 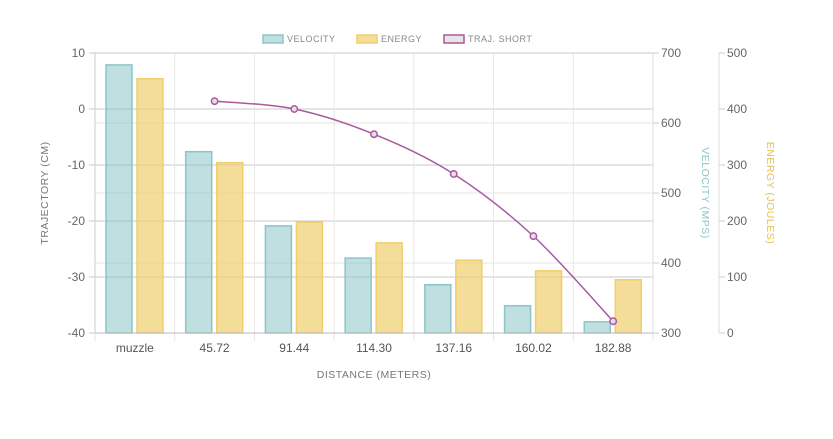 What do you see at coordinates (79, 53) in the screenshot?
I see `left-tick-label: 10` at bounding box center [79, 53].